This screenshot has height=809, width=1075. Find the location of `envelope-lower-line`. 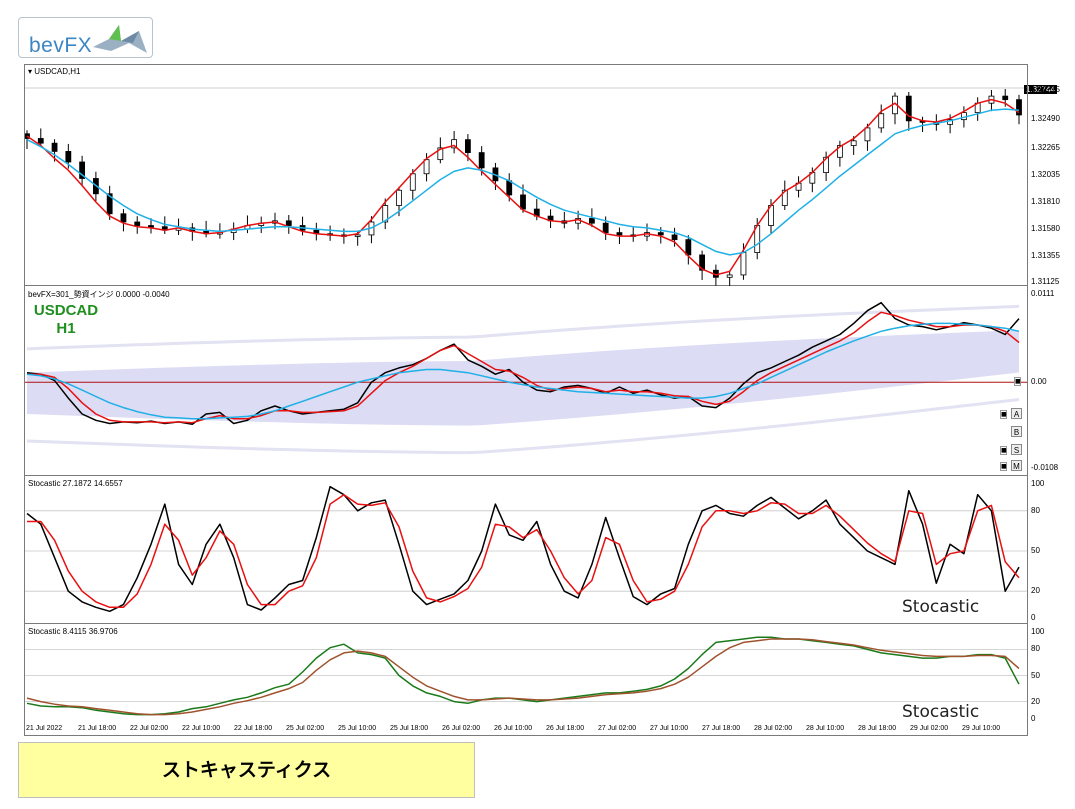

envelope-lower-line is located at coordinates (523, 426).